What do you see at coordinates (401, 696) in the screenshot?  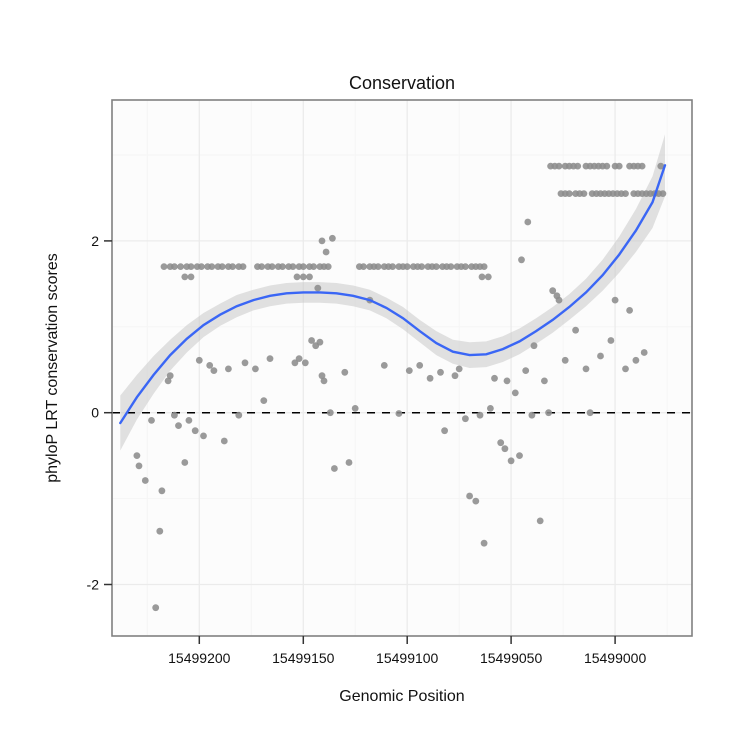 I see `x-axis-label: Genomic Position` at bounding box center [401, 696].